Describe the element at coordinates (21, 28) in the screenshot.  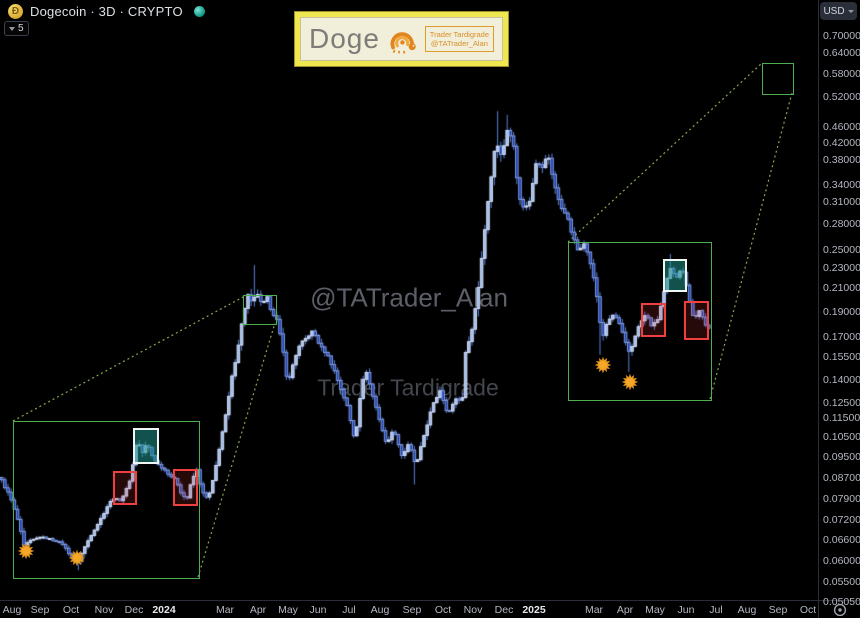
I see `indicator-count: 5` at that location.